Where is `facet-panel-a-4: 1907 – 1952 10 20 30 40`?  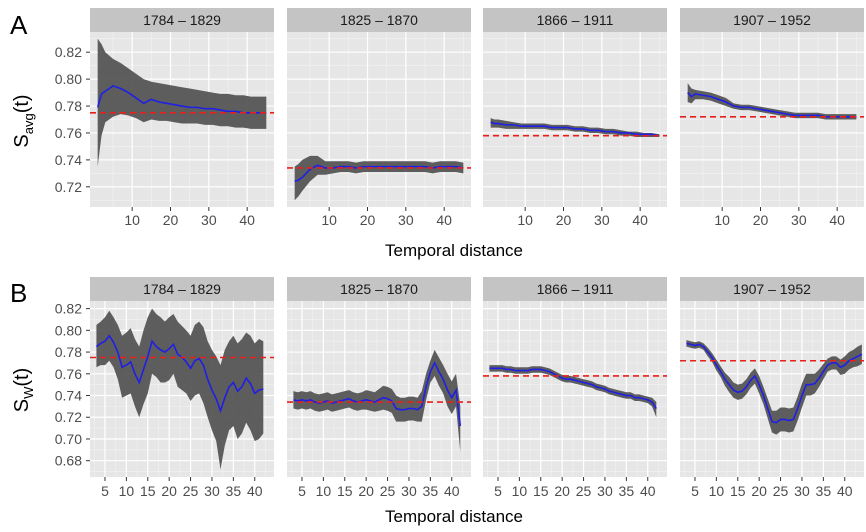
facet-panel-a-4: 1907 – 1952 10 20 30 40 is located at coordinates (772, 118).